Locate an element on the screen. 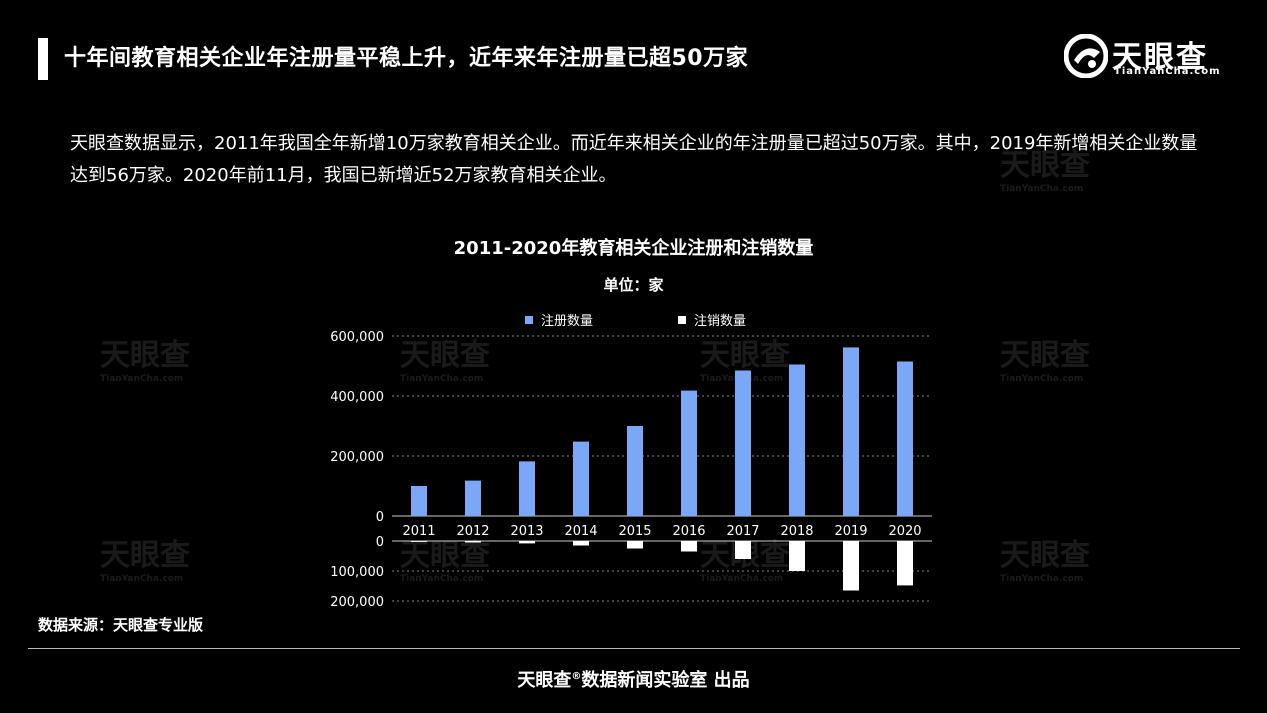 This screenshot has width=1267, height=713. x-tick-label: 2015 is located at coordinates (634, 531).